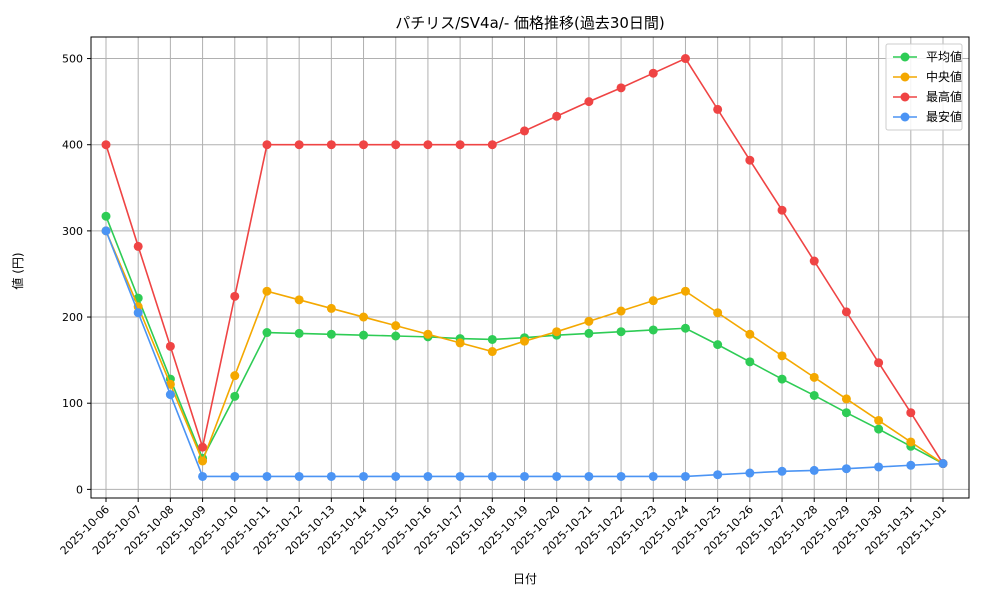 This screenshot has width=1000, height=600. Describe the element at coordinates (944, 116) in the screenshot. I see `legend-label: 最安値` at that location.